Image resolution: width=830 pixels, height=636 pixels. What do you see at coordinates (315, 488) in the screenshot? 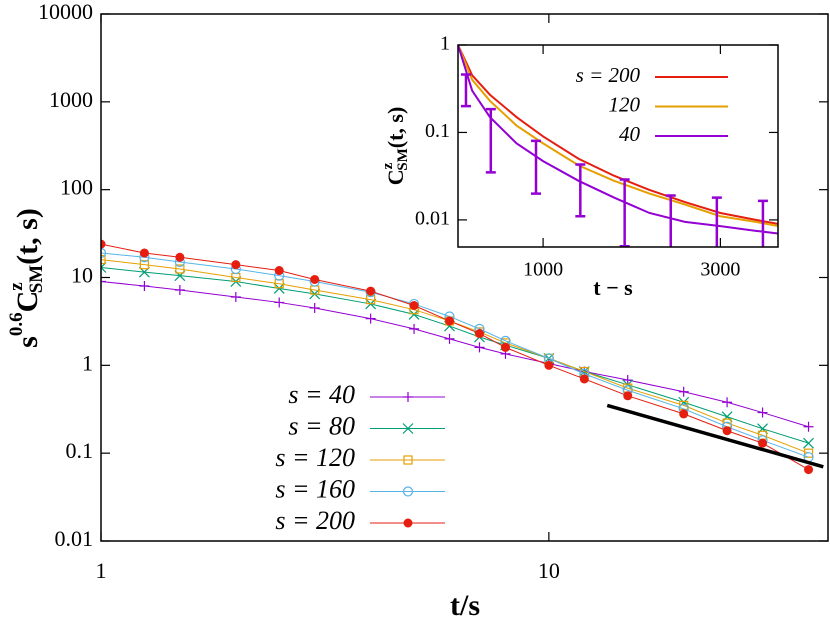
I see `legend-label: s = 160` at bounding box center [315, 488].